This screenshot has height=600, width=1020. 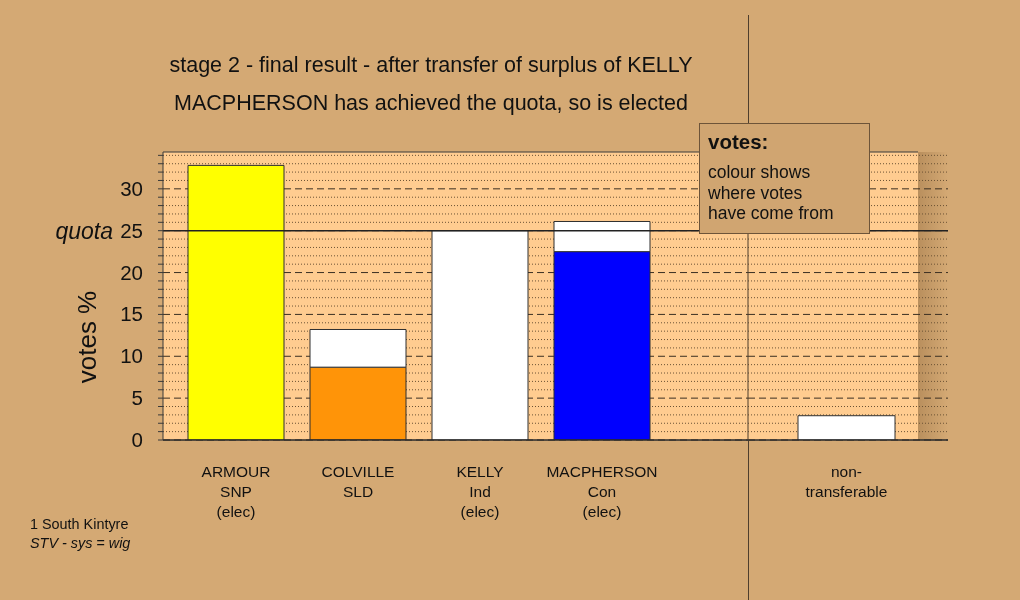 I want to click on y-axis-title: votes %, so click(x=87, y=337).